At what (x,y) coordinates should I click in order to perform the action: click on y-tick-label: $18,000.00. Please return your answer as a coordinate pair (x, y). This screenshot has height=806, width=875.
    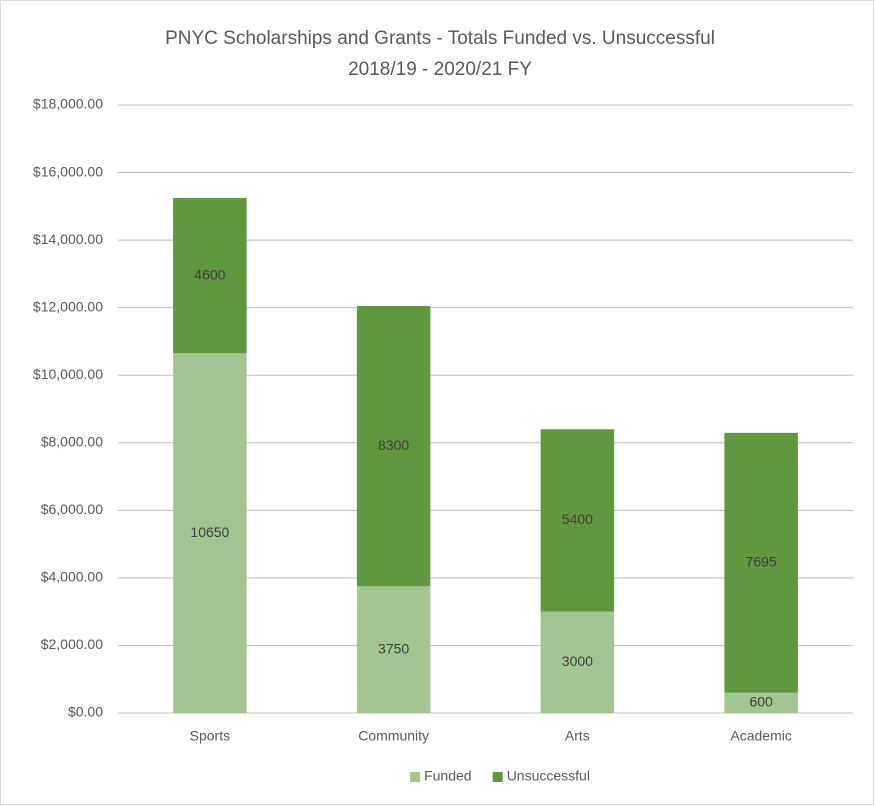
    Looking at the image, I should click on (68, 104).